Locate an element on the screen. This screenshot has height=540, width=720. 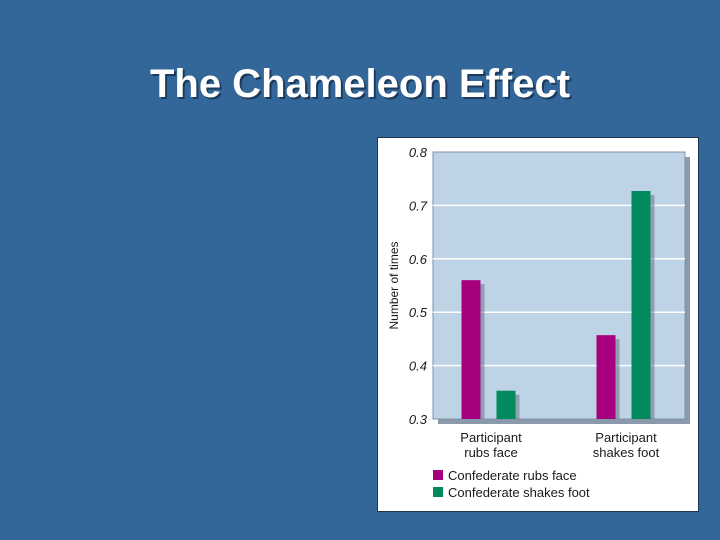
y-tick-label: 0.5 is located at coordinates (418, 312).